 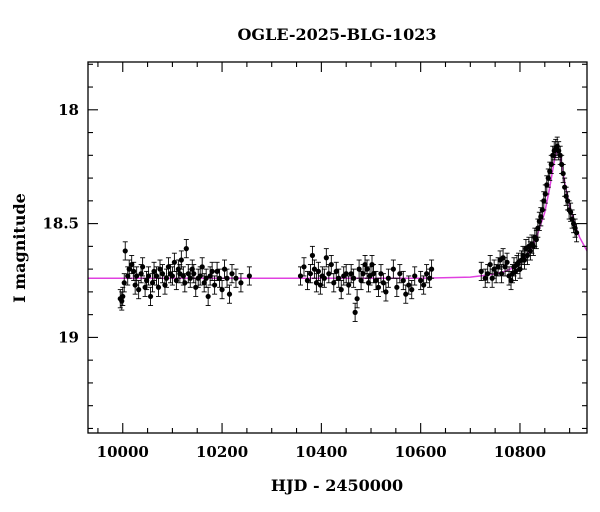 I want to click on chart-title: OGLE-2025-BLG-1023, so click(x=336, y=34).